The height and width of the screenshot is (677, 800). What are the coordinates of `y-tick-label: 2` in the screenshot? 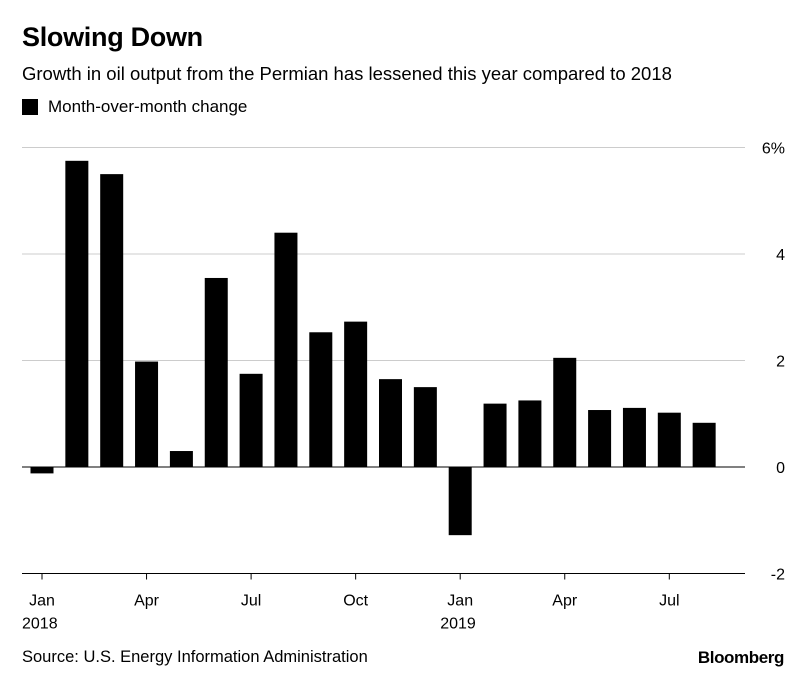 It's located at (780, 362).